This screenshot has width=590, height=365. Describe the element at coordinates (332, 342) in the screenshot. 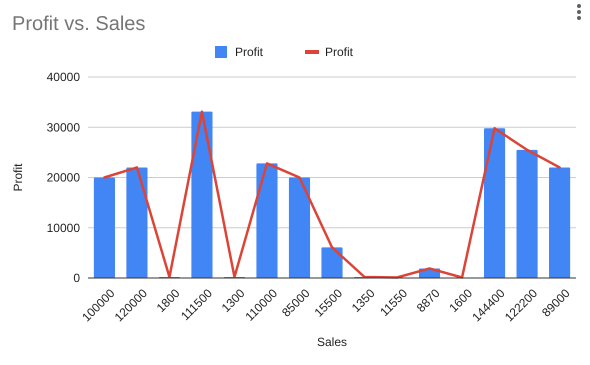

I see `x-axis-title: Sales` at that location.